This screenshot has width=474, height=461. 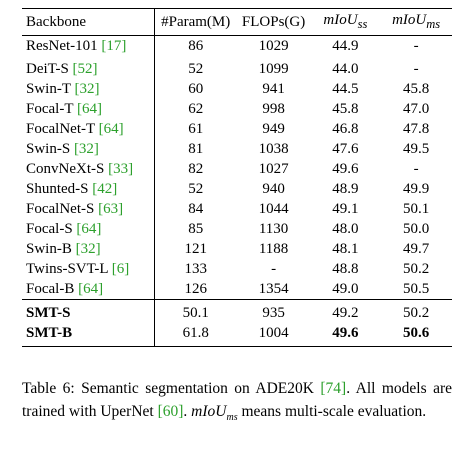 I want to click on citation-link: [6], so click(x=120, y=268).